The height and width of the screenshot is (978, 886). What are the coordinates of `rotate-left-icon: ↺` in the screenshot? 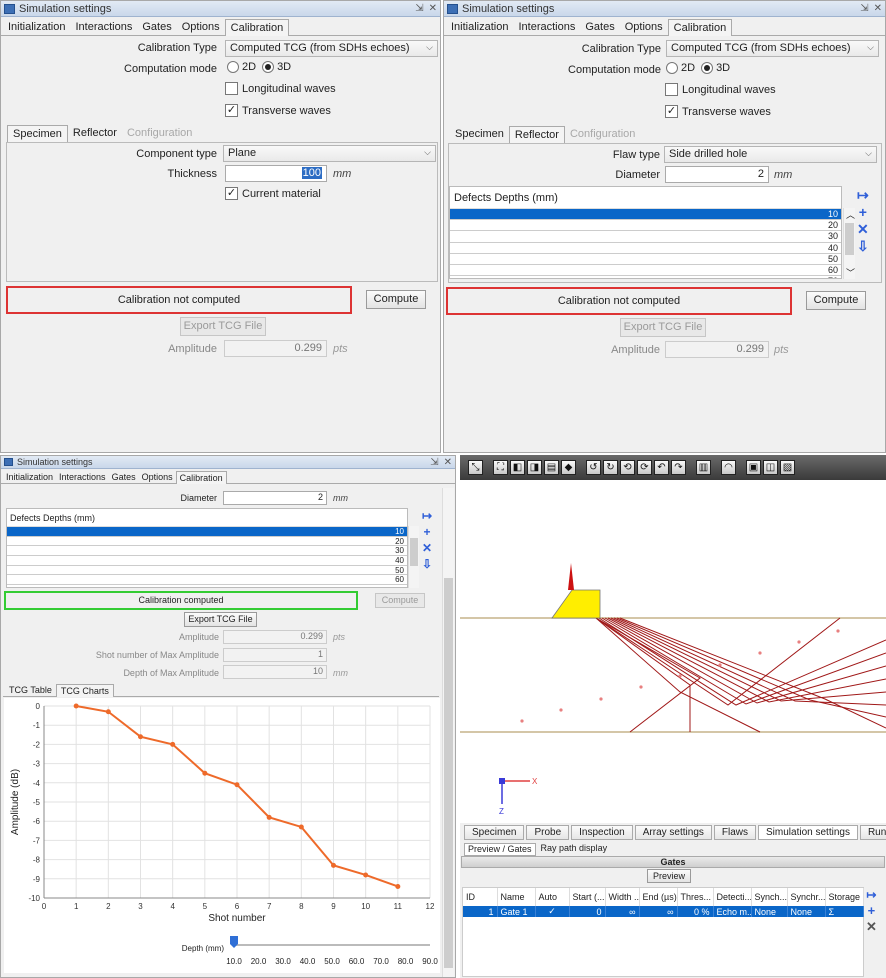 It's located at (593, 467).